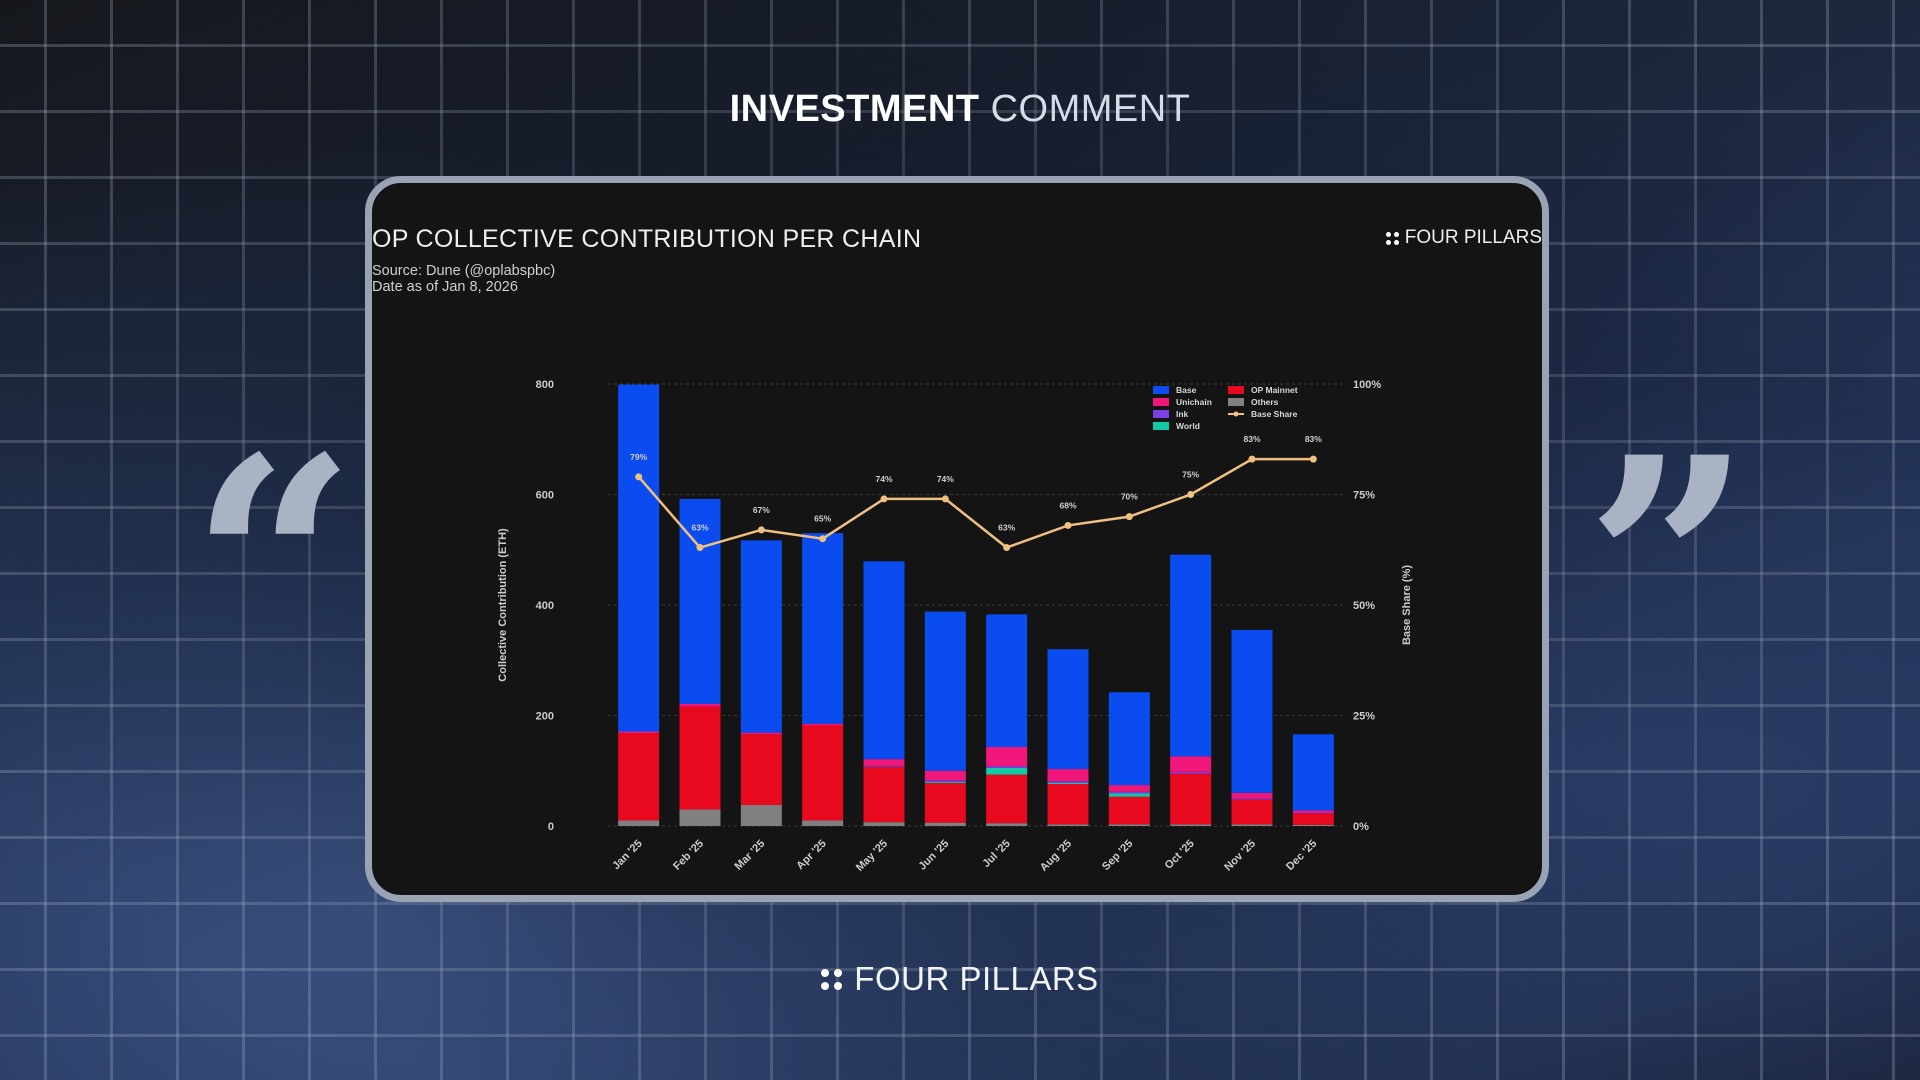 Image resolution: width=1920 pixels, height=1080 pixels. I want to click on y-tick-label: 200, so click(545, 717).